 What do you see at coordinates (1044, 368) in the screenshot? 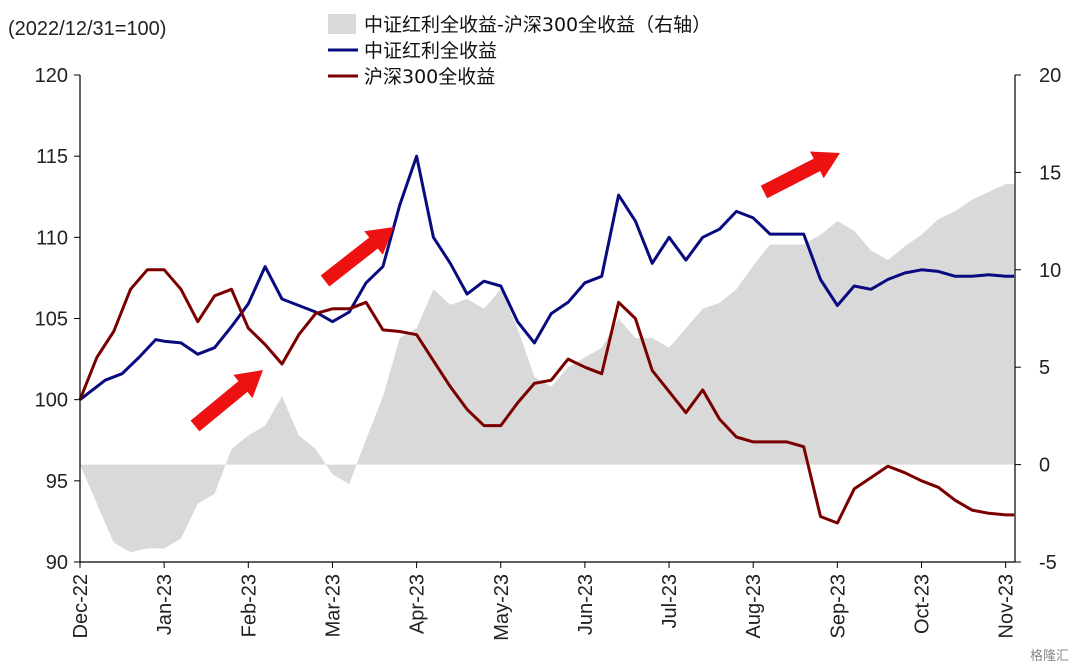
I see `right-tick-label: 5` at bounding box center [1044, 368].